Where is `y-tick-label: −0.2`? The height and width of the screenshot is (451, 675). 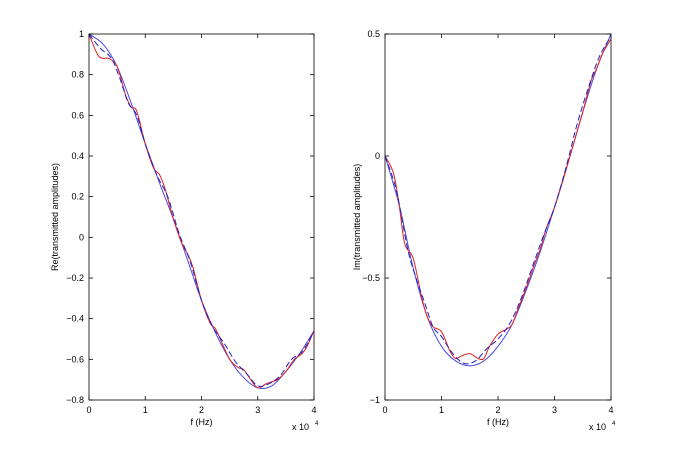 y-tick-label: −0.2 is located at coordinates (75, 278).